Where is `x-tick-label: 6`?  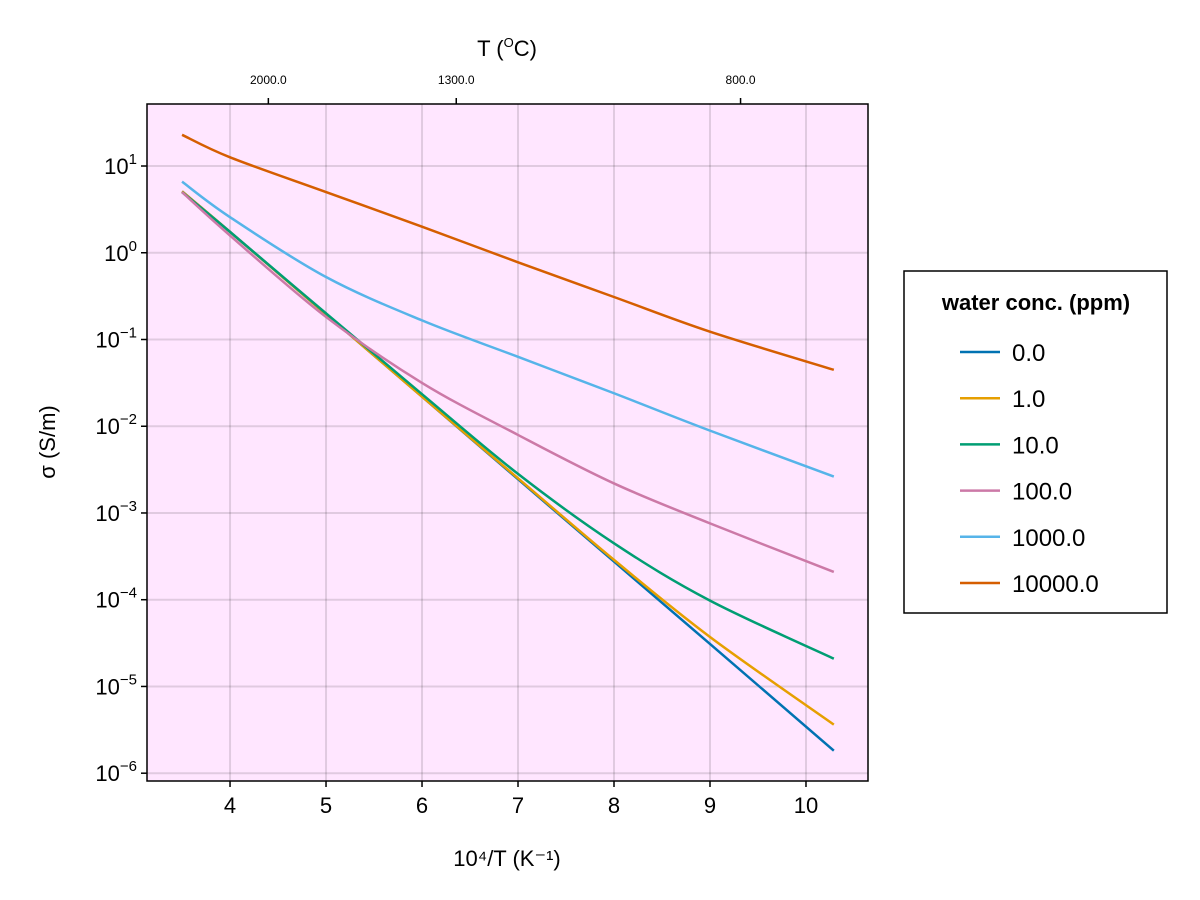
x-tick-label: 6 is located at coordinates (422, 805).